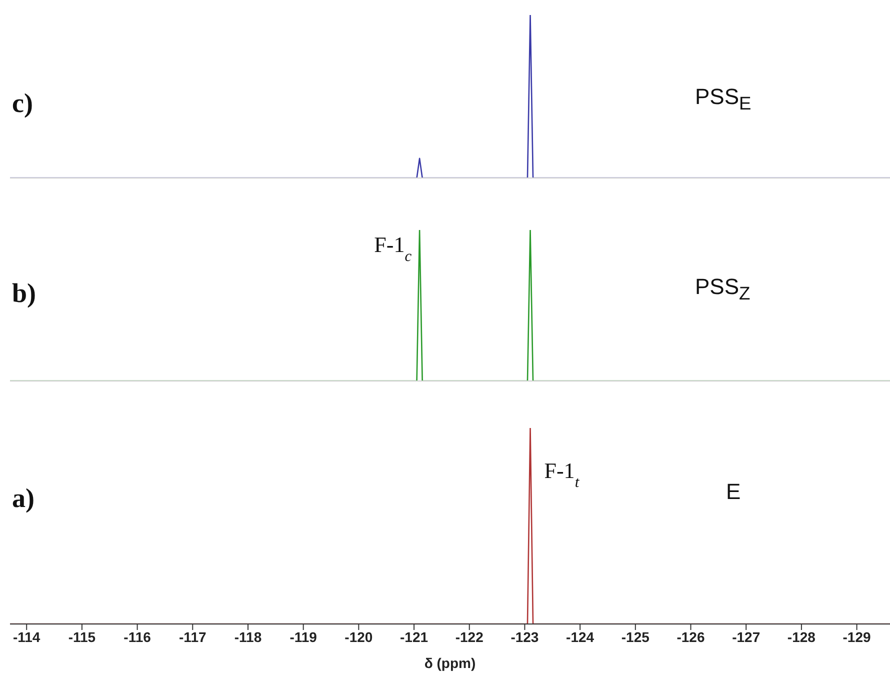 The height and width of the screenshot is (678, 890). What do you see at coordinates (192, 636) in the screenshot?
I see `x-tick-label: -117` at bounding box center [192, 636].